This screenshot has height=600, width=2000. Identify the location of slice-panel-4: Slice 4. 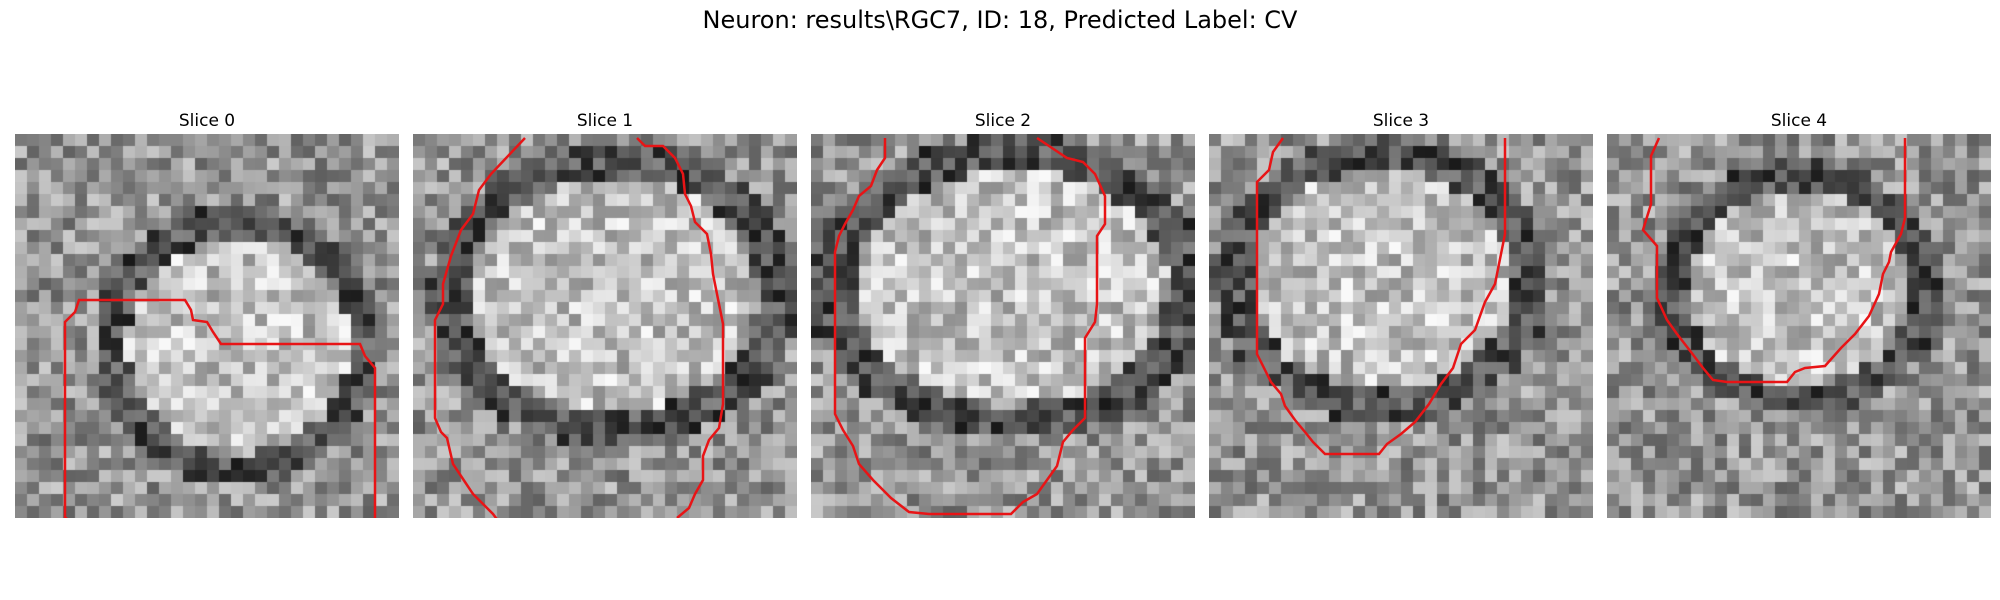
(1799, 314).